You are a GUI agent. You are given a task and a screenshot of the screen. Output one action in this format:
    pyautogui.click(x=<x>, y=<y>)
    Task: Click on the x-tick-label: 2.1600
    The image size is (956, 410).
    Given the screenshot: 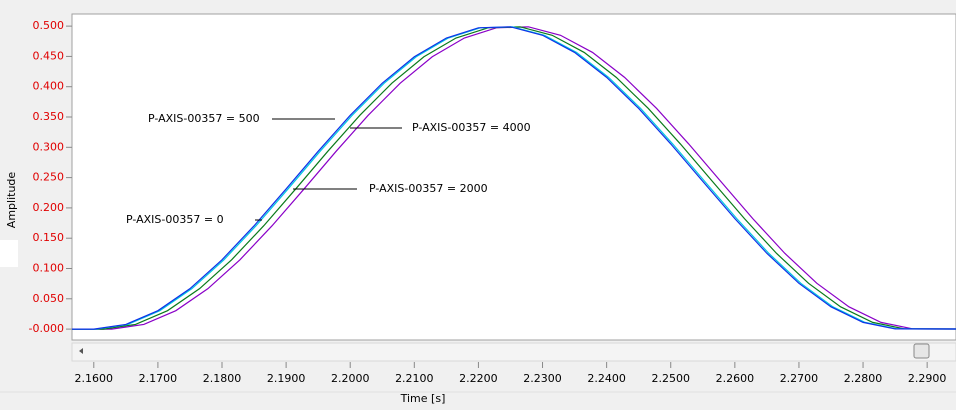 What is the action you would take?
    pyautogui.click(x=94, y=378)
    